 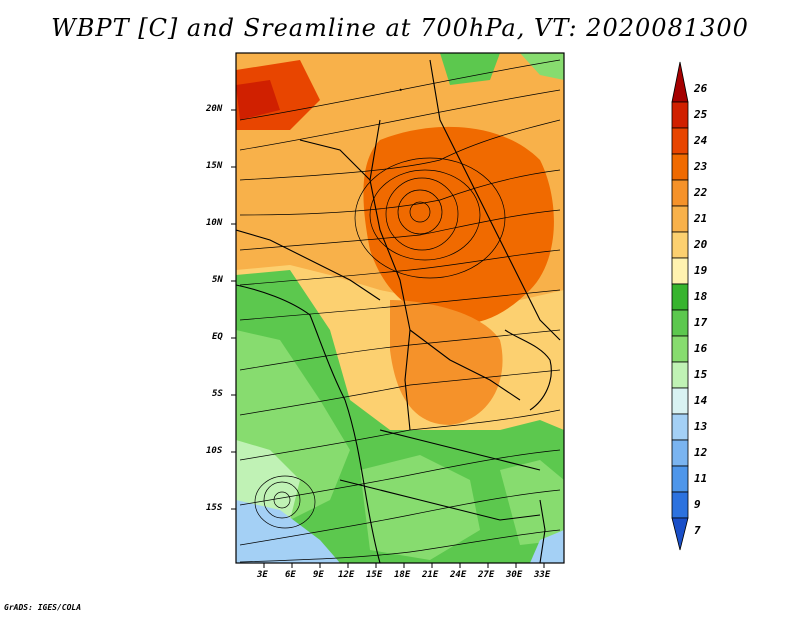 What do you see at coordinates (701, 426) in the screenshot?
I see `colorbar-label-13: 13` at bounding box center [701, 426].